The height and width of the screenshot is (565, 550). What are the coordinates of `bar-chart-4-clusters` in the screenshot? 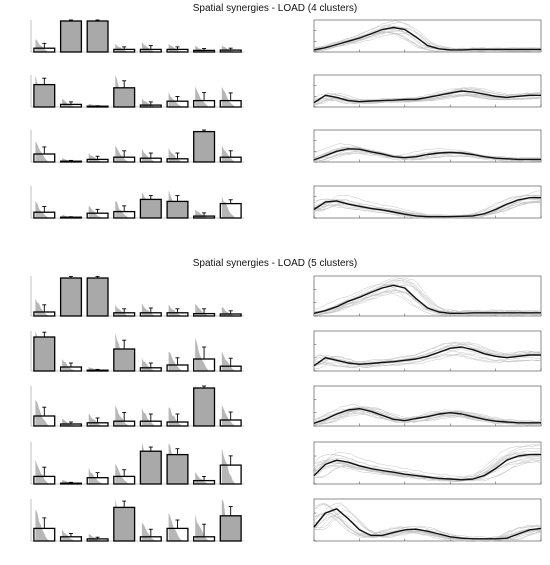 It's located at (137, 119).